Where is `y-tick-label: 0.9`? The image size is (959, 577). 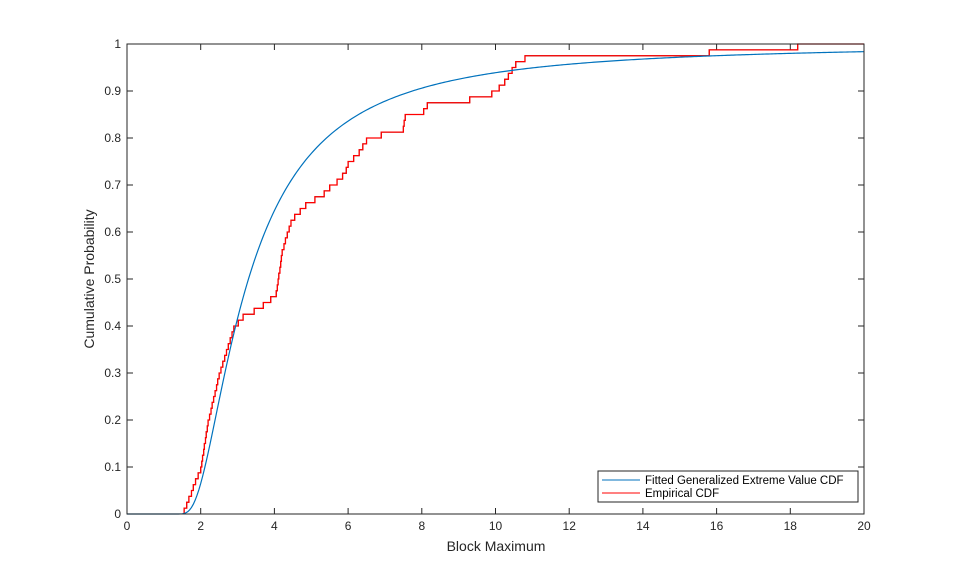 y-tick-label: 0.9 is located at coordinates (112, 91).